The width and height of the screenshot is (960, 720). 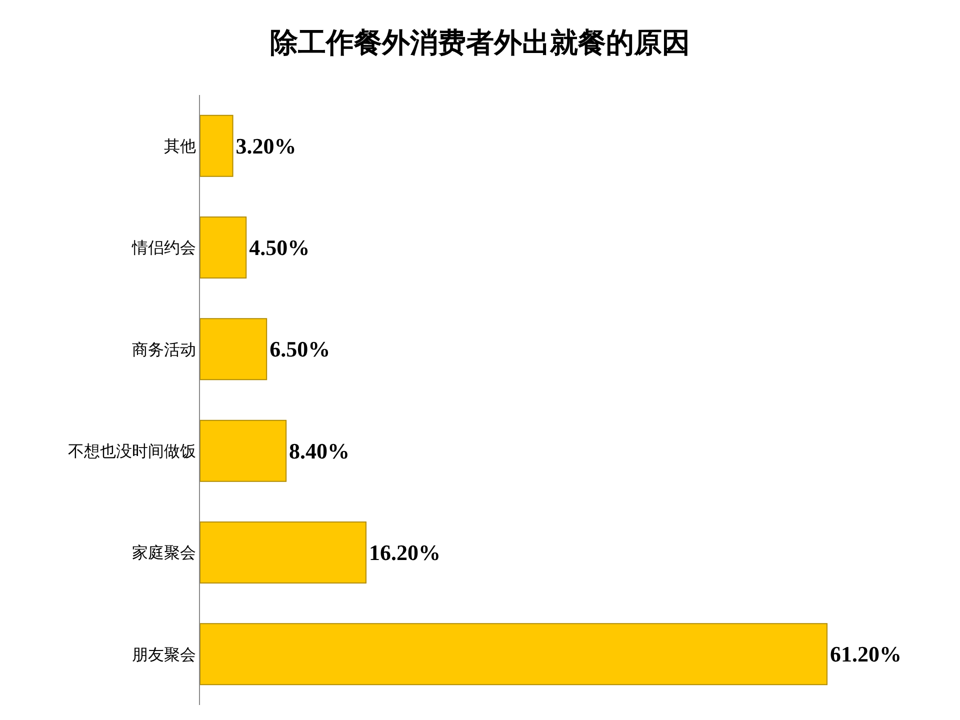 What do you see at coordinates (163, 248) in the screenshot?
I see `y-tick-label: 情侣约会` at bounding box center [163, 248].